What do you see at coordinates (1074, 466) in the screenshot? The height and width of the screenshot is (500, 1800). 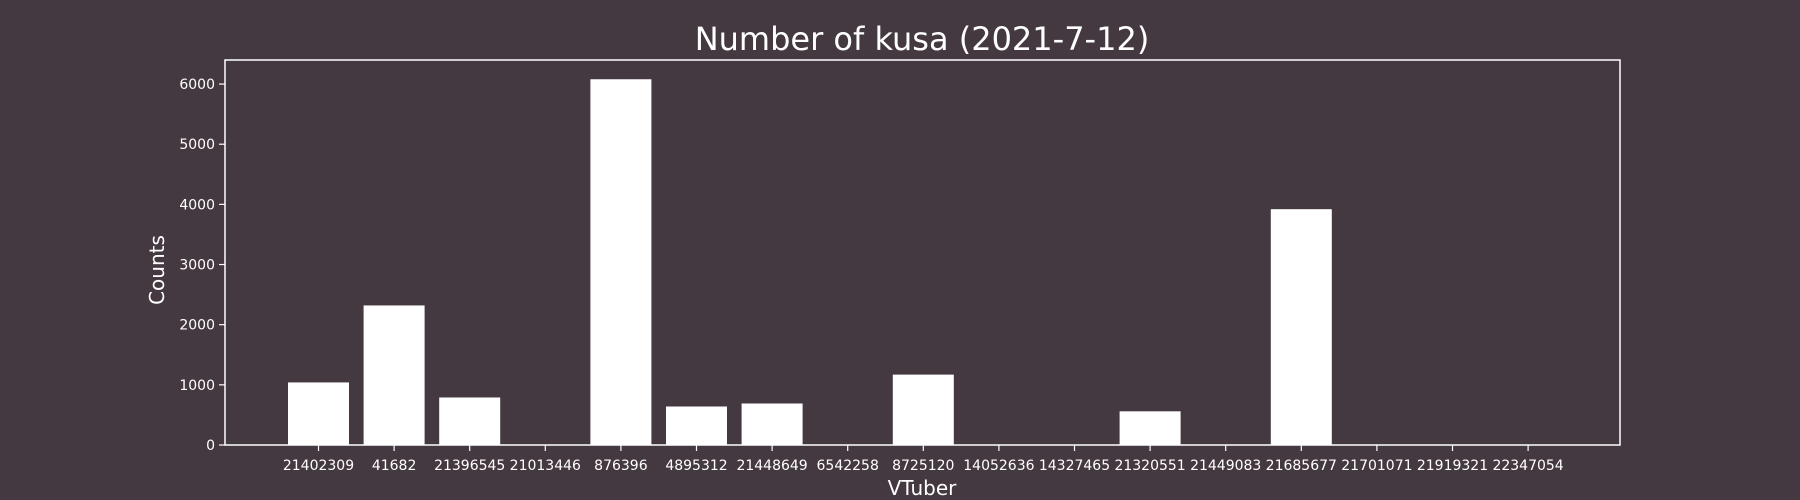 I see `x-tick-label: 14327465` at bounding box center [1074, 466].